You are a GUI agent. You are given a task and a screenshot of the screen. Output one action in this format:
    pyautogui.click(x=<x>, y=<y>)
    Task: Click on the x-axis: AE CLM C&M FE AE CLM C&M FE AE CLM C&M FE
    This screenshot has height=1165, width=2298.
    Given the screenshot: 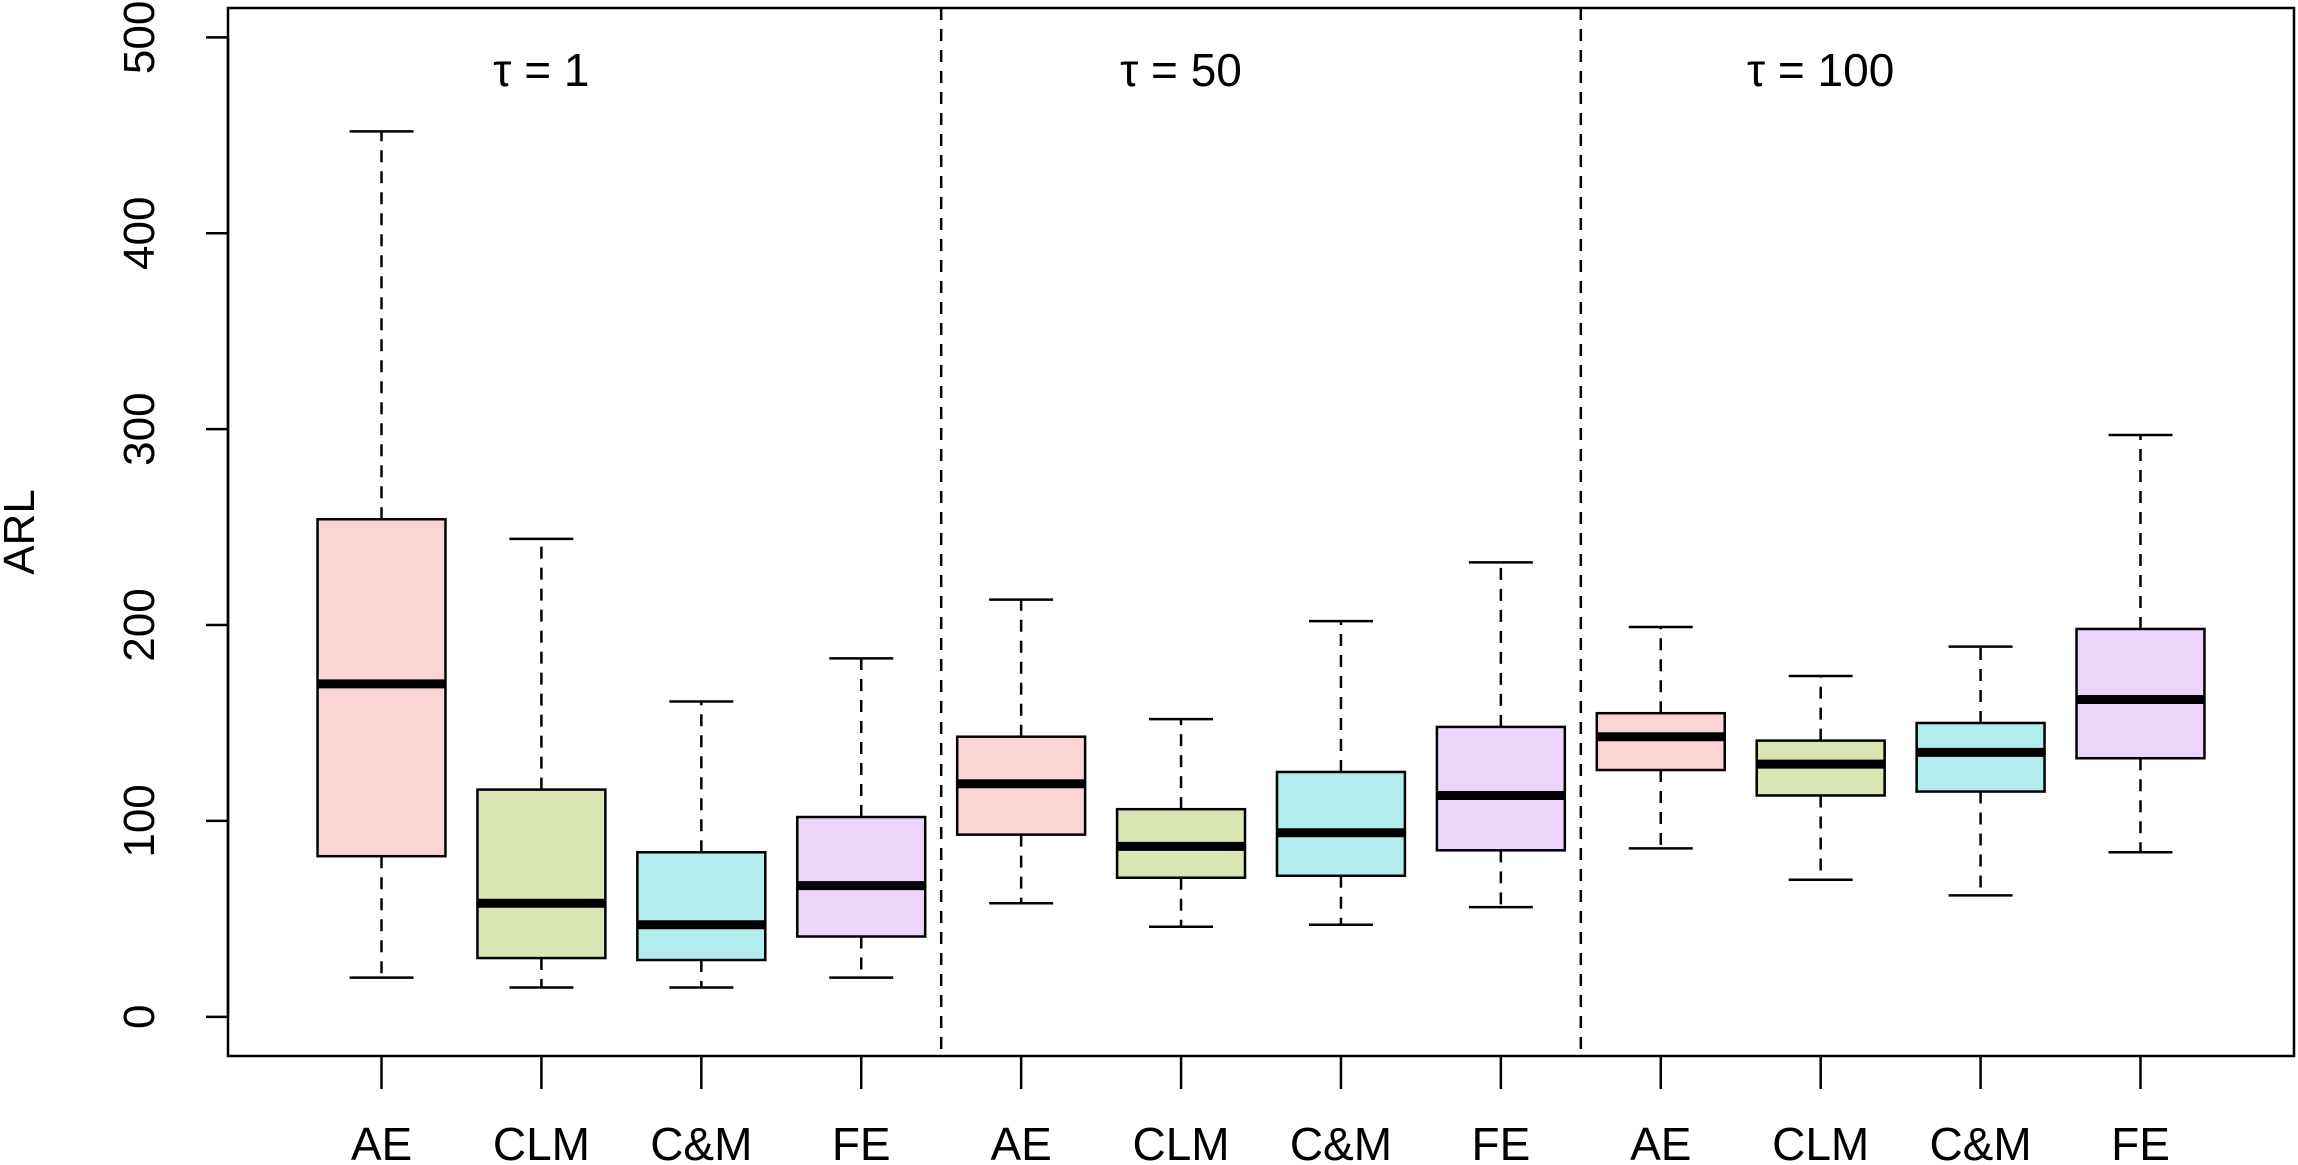 What is the action you would take?
    pyautogui.click(x=1260, y=1110)
    